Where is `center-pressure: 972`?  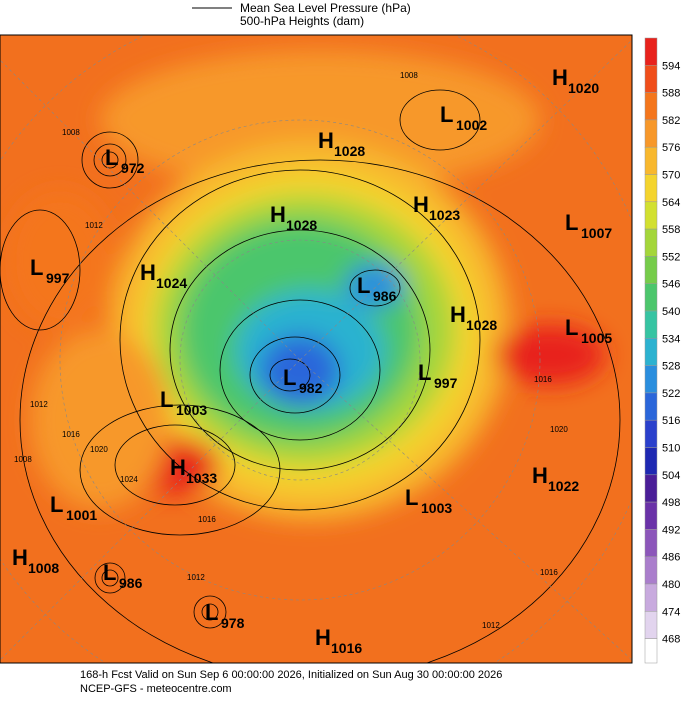 center-pressure: 972 is located at coordinates (133, 168).